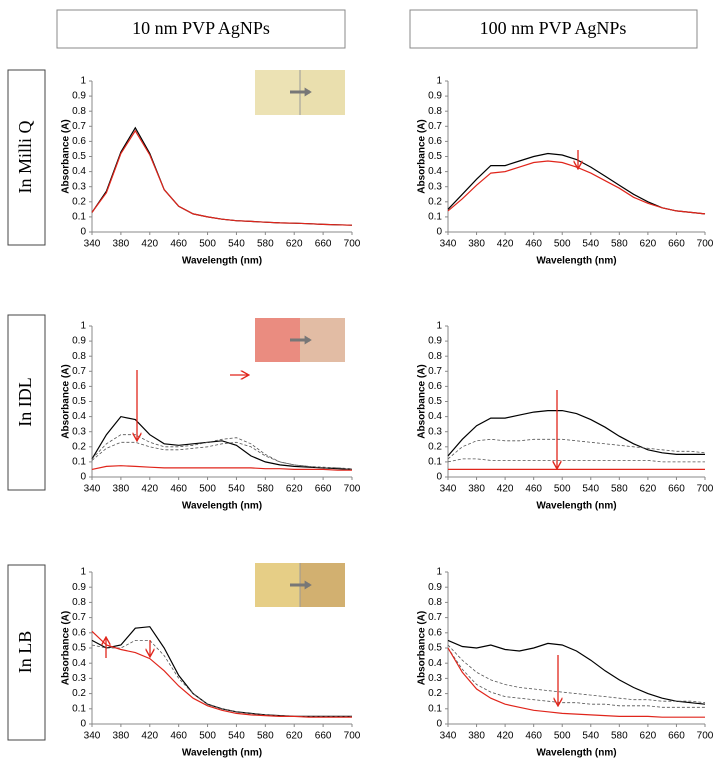  I want to click on column-header: 100 nm PVP AgNPs, so click(553, 28).